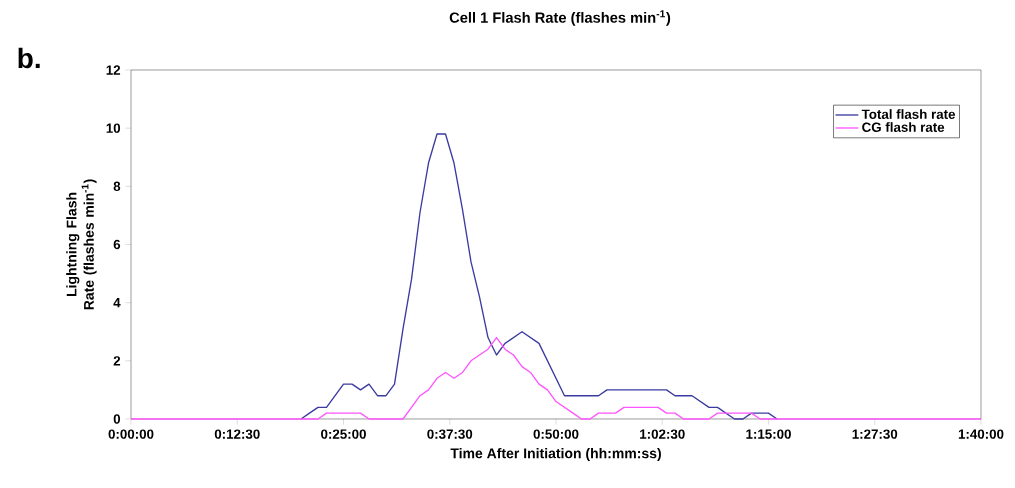 This screenshot has width=1015, height=488. I want to click on x-axis-title: Time After Initiation (hh:mm:ss), so click(555, 455).